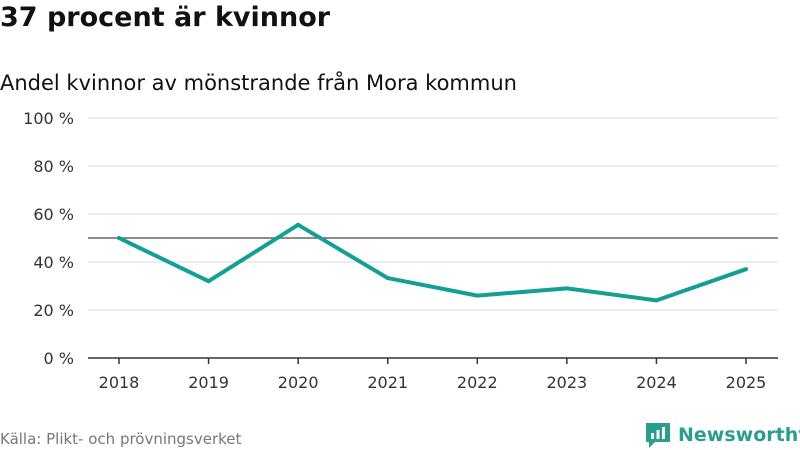 The image size is (800, 450). What do you see at coordinates (739, 435) in the screenshot?
I see `brand-name: Newsworthy` at bounding box center [739, 435].